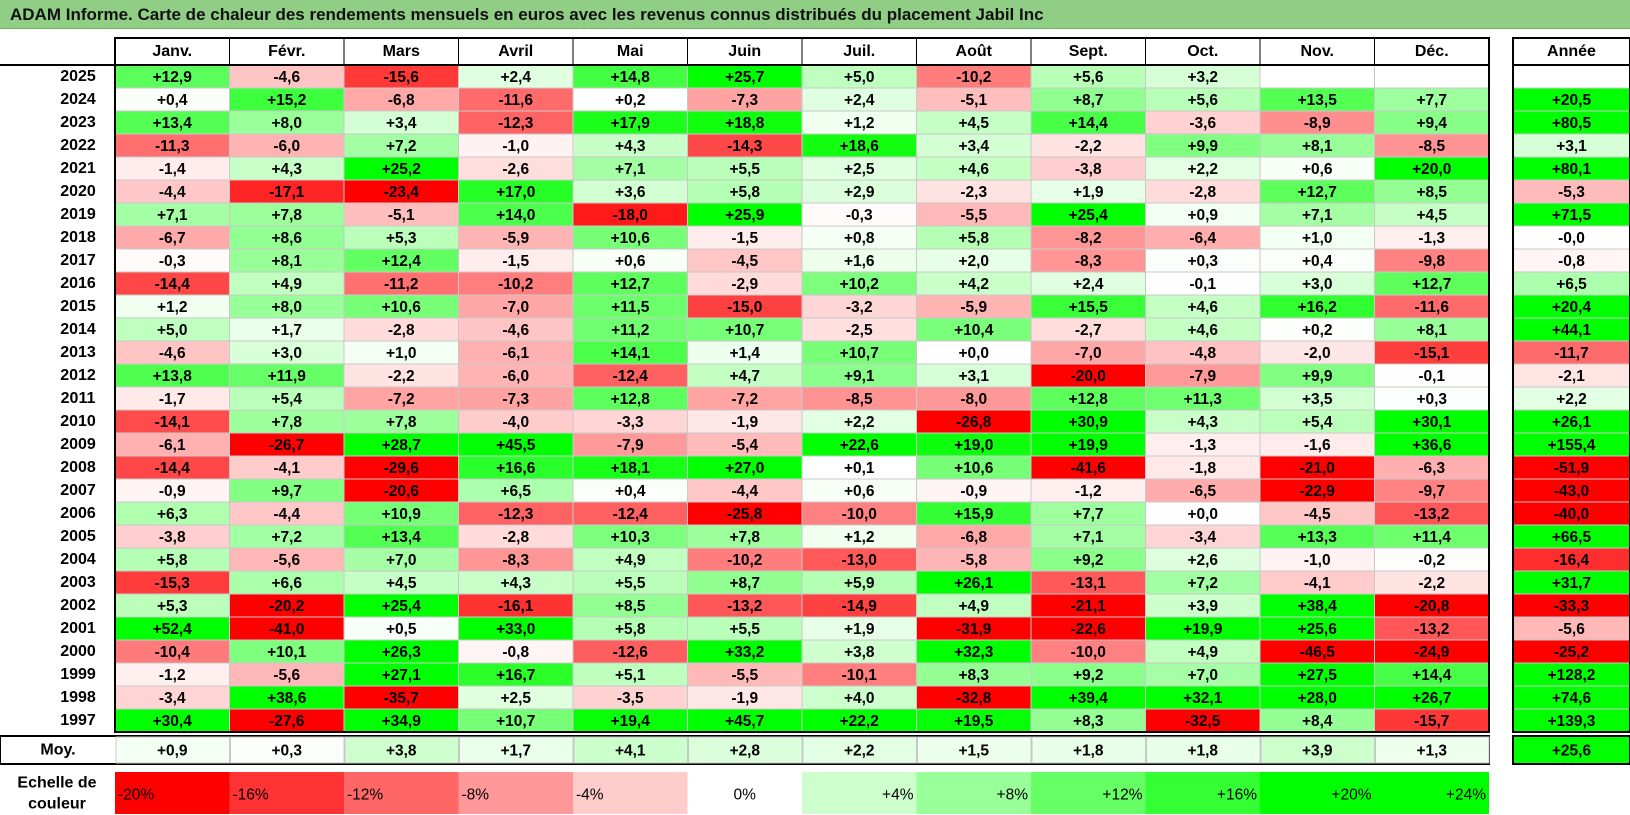  Describe the element at coordinates (172, 537) in the screenshot. I see `heatmap-cell-value: -3,8` at that location.